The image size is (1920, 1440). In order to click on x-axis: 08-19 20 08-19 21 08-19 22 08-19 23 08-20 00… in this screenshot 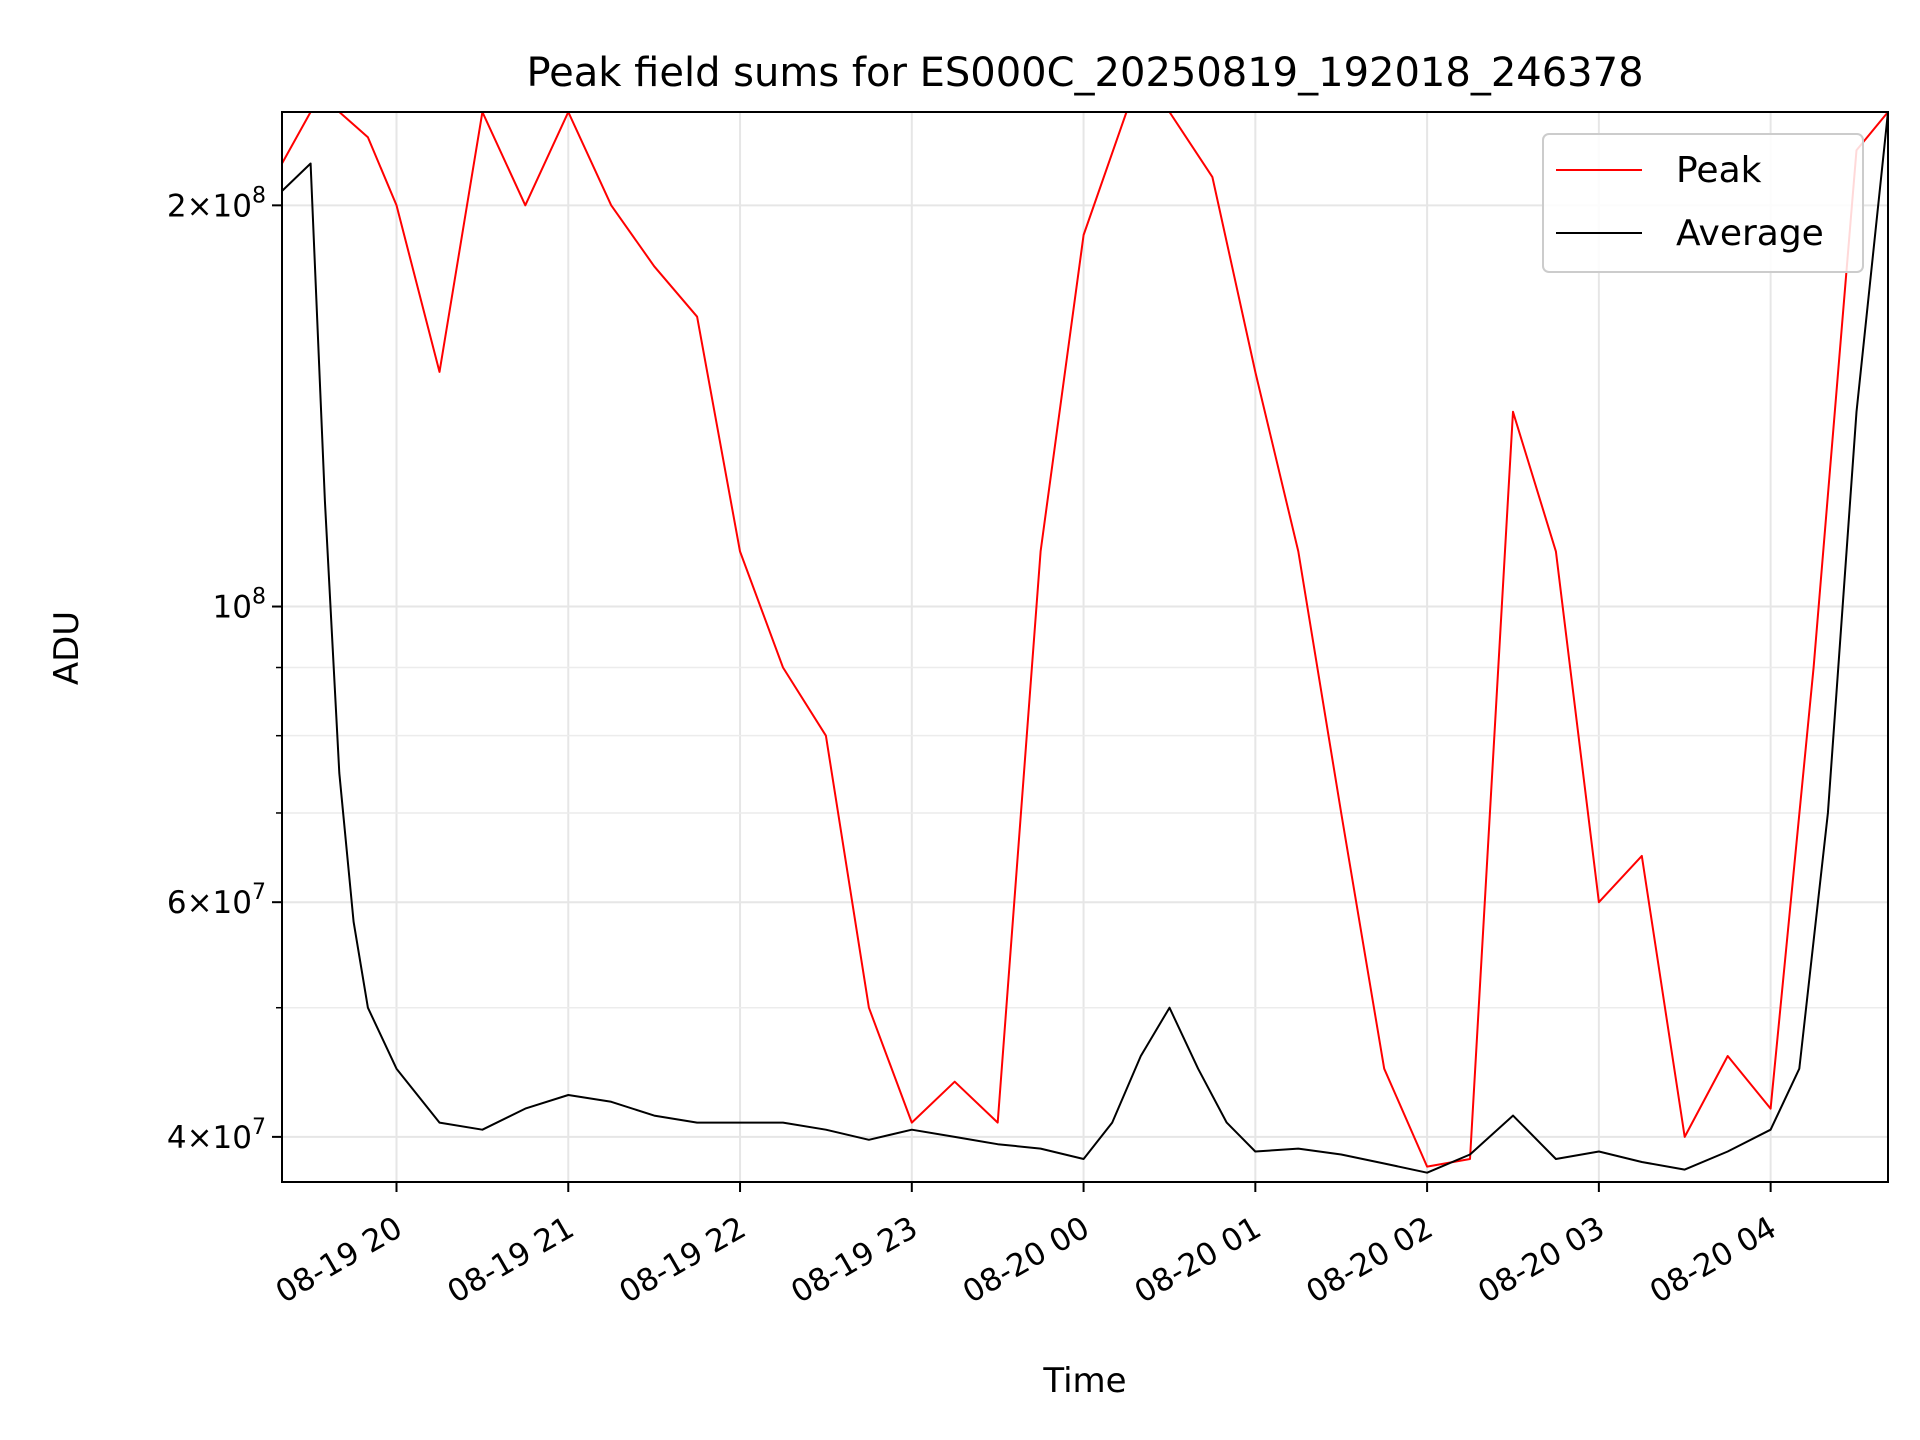, I will do `click(1026, 1246)`.